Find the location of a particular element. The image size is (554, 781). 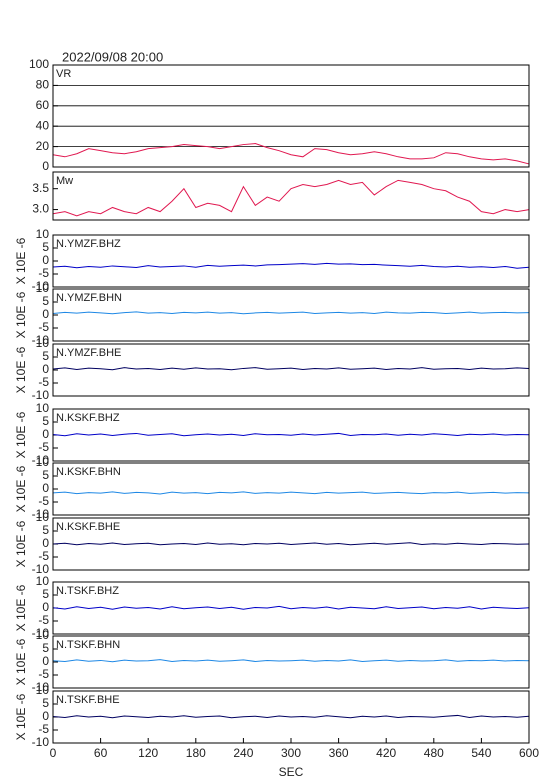

x-tick-label: 300 is located at coordinates (291, 753).